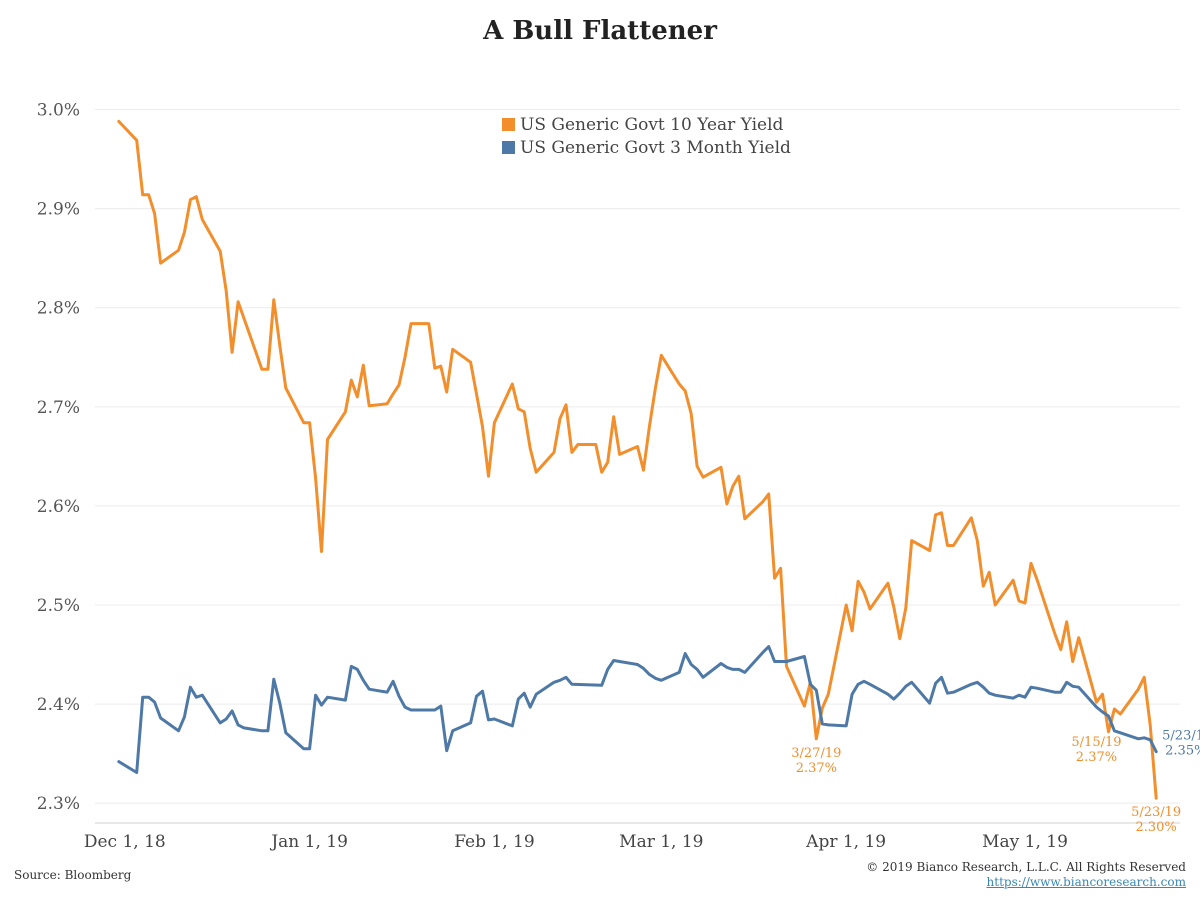  What do you see at coordinates (58, 606) in the screenshot?
I see `y-tick-label: 2.5%` at bounding box center [58, 606].